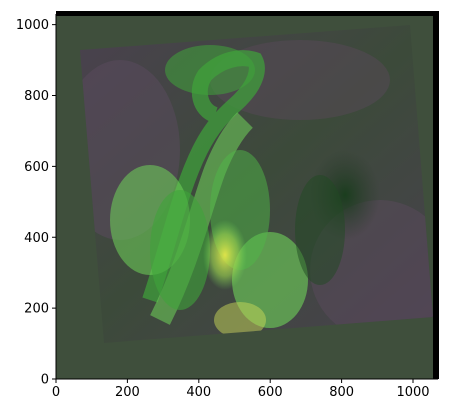 Image resolution: width=449 pixels, height=413 pixels. What do you see at coordinates (36, 96) in the screenshot?
I see `y-tick-label: 800` at bounding box center [36, 96].